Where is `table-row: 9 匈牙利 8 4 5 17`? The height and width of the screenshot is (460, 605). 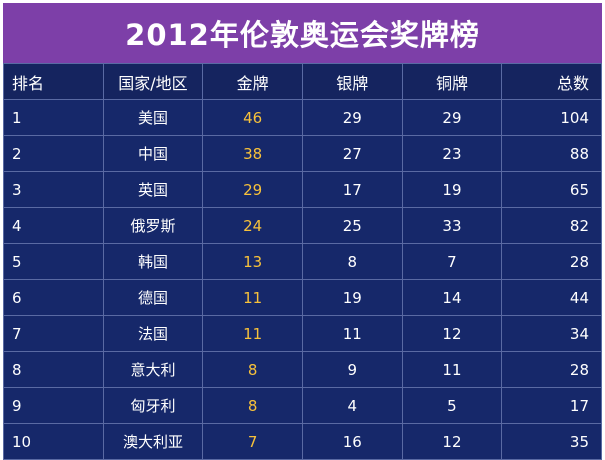
table-row: 9 匈牙利 8 4 5 17 is located at coordinates (302, 405).